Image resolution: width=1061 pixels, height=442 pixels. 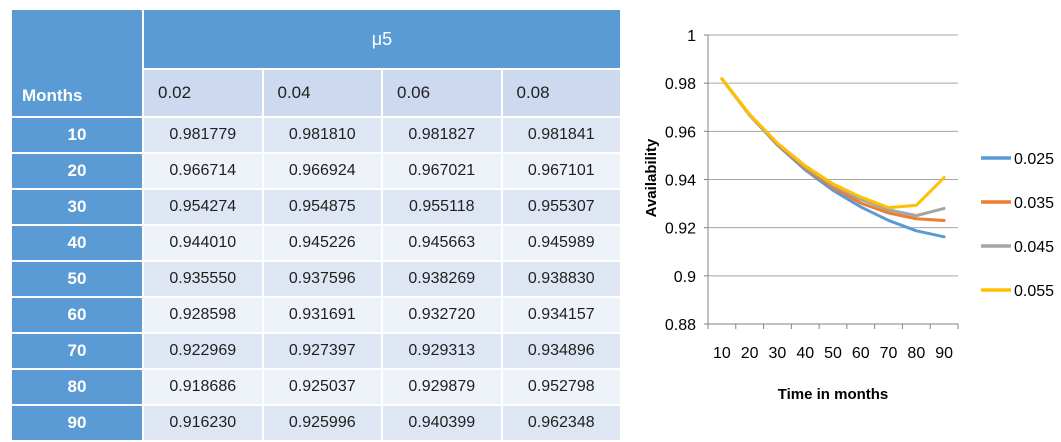 I want to click on table-cell: 0.934896, so click(x=561, y=351).